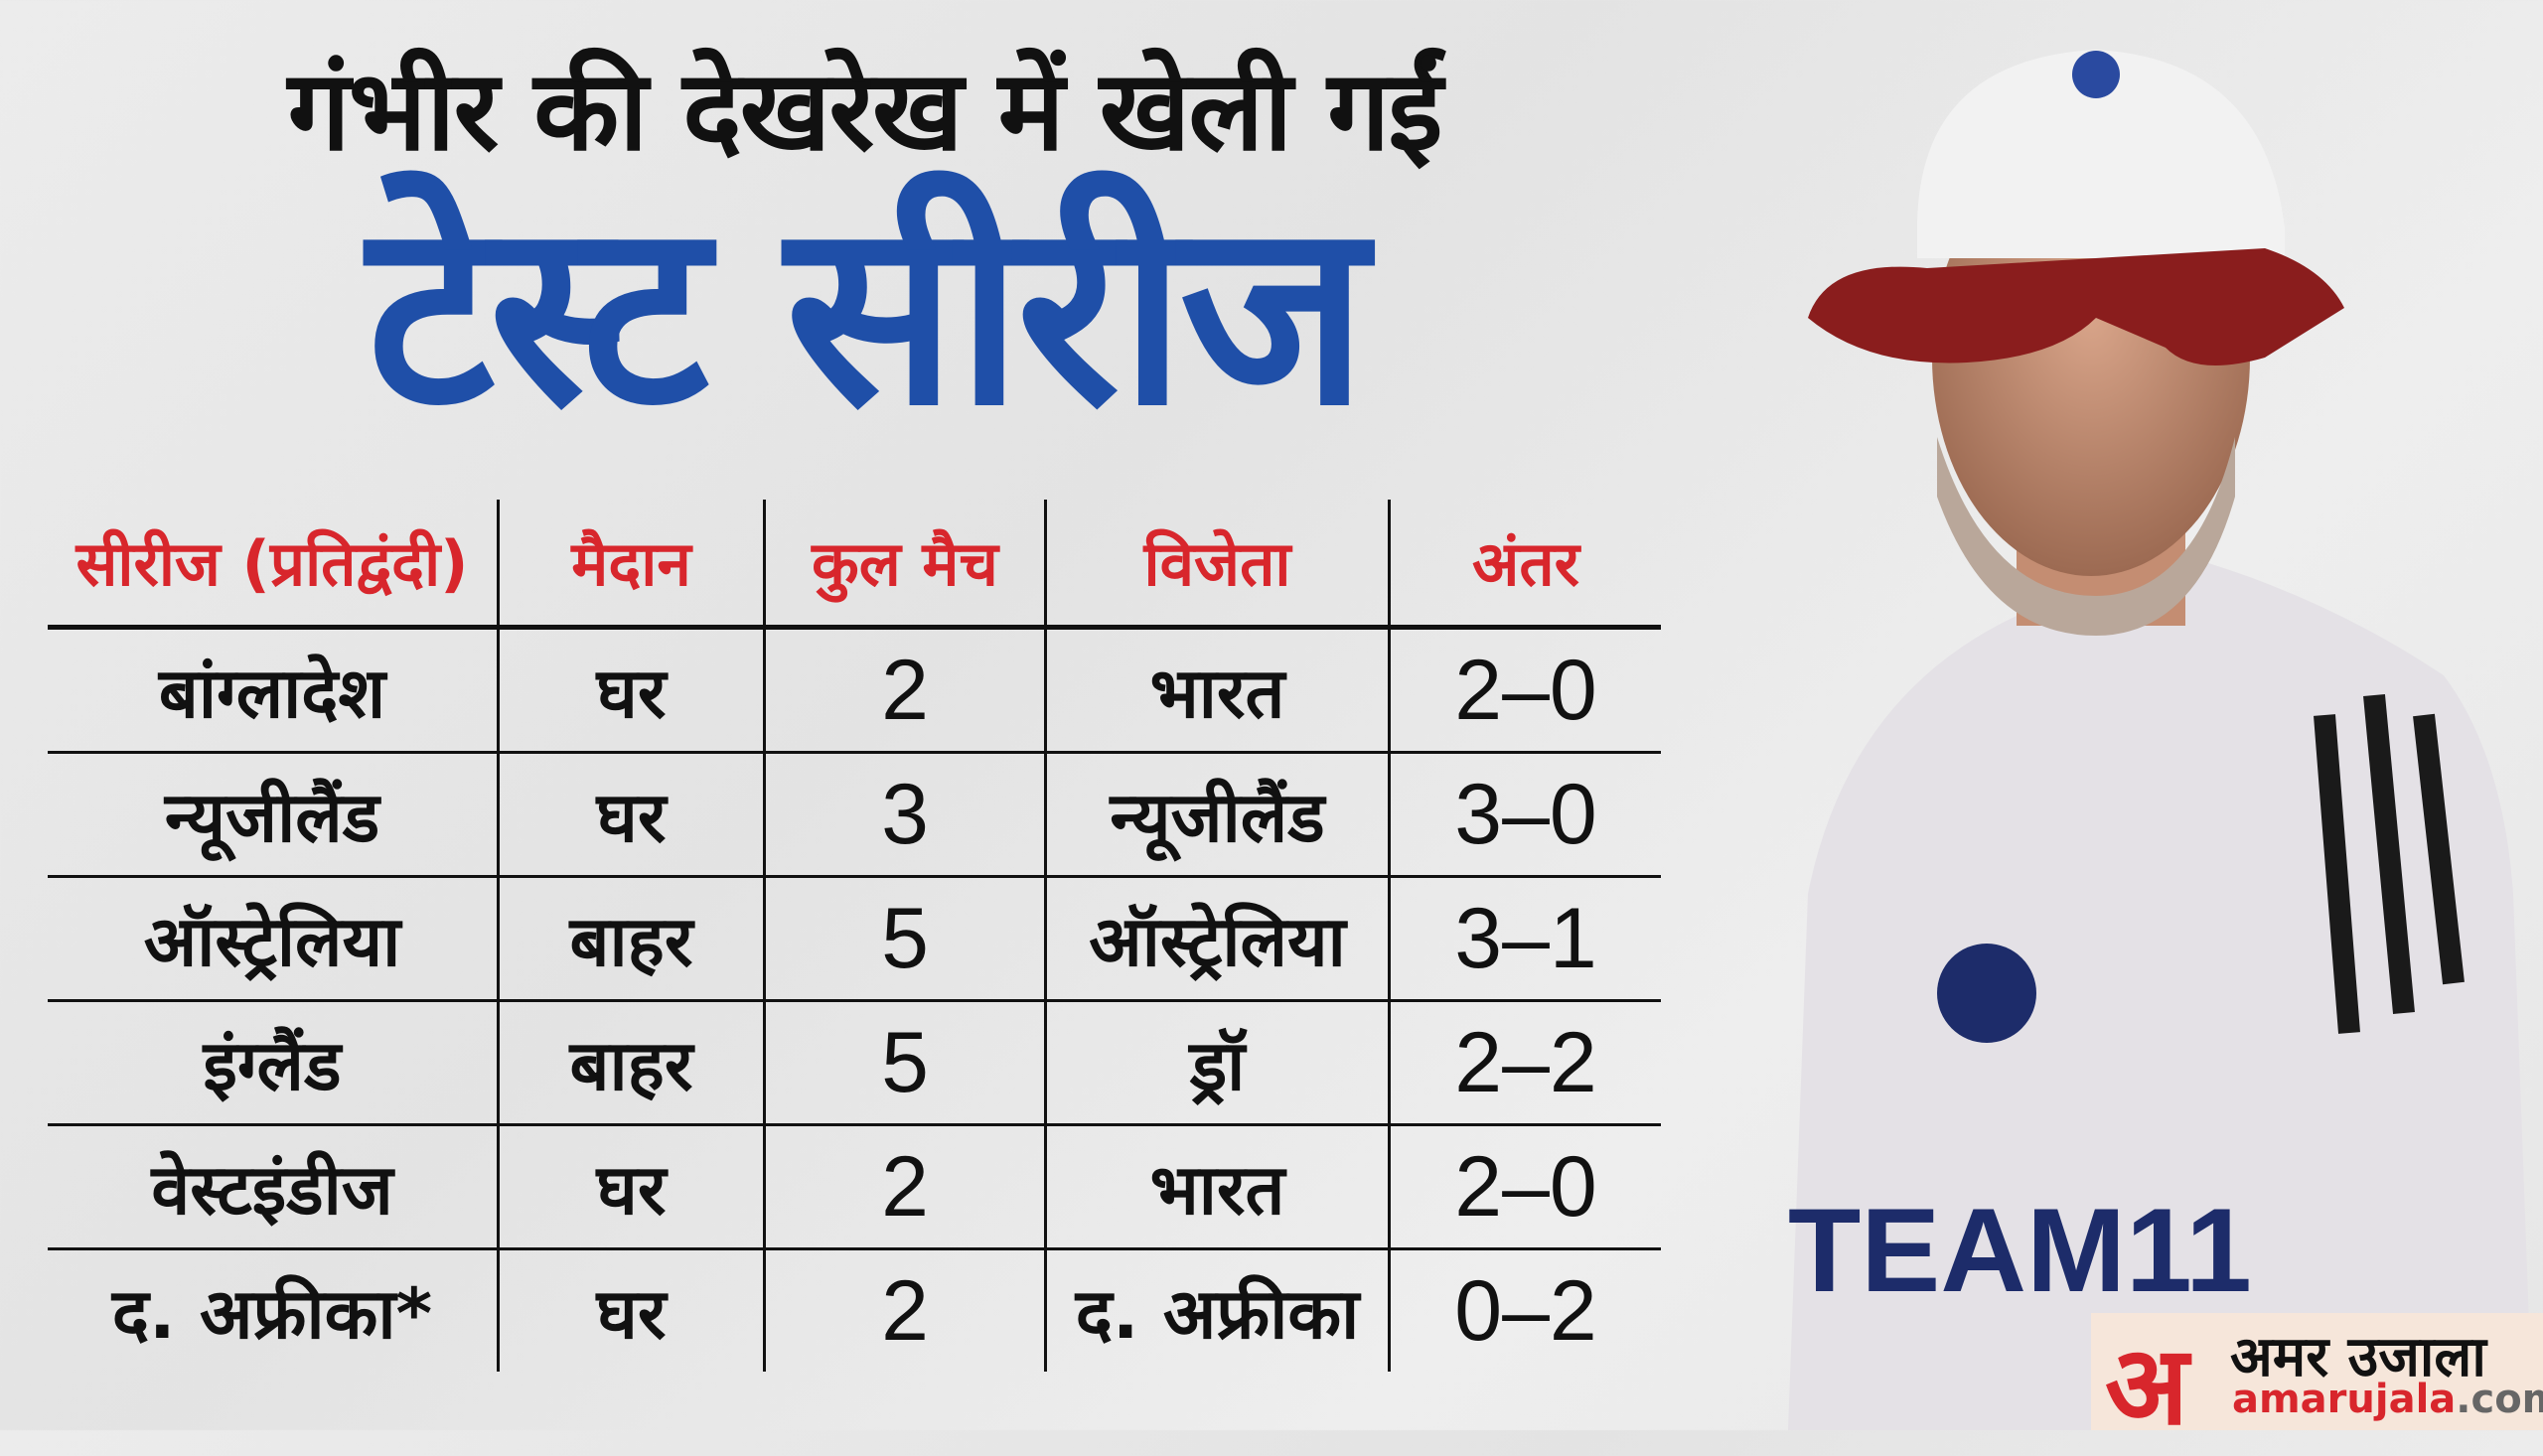 This screenshot has height=1456, width=2543. I want to click on logo-mark: अ, so click(2147, 1385).